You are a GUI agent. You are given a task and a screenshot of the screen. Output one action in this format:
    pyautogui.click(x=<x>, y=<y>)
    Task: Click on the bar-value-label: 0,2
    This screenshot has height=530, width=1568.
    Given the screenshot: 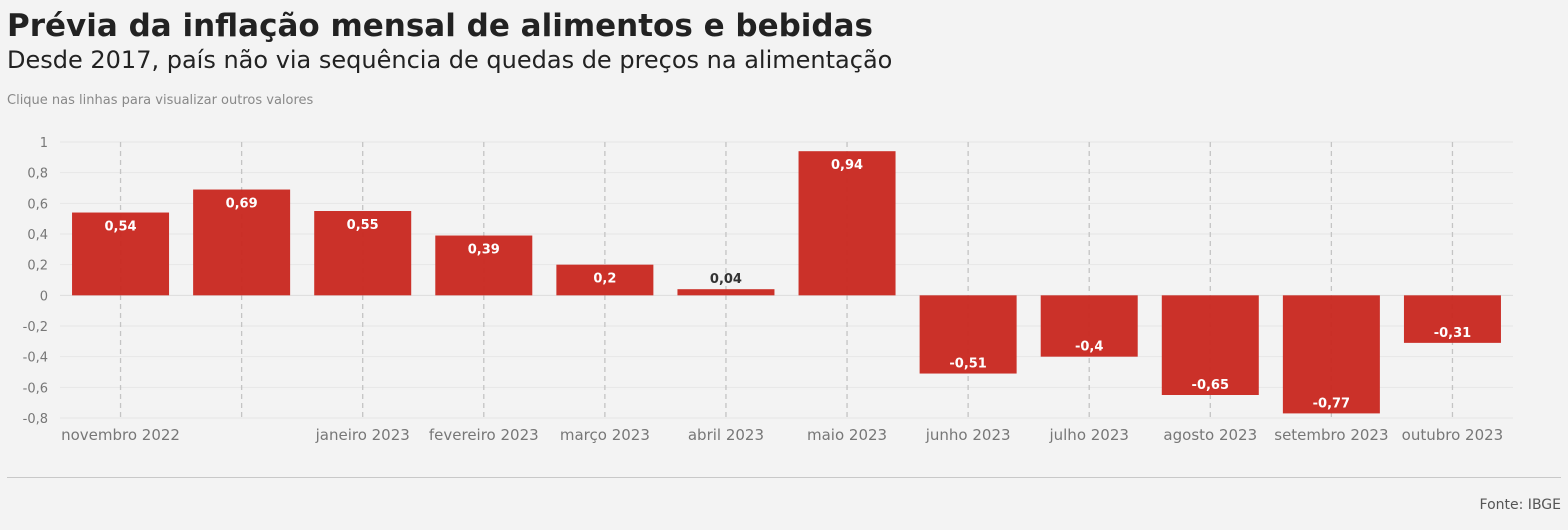 What is the action you would take?
    pyautogui.click(x=604, y=279)
    